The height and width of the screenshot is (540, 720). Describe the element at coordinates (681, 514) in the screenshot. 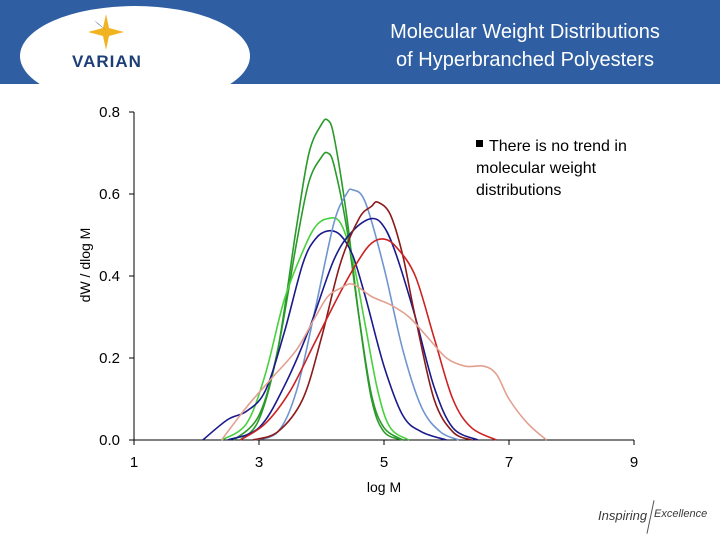

I see `footer-tagline-excellence: Excellence` at that location.